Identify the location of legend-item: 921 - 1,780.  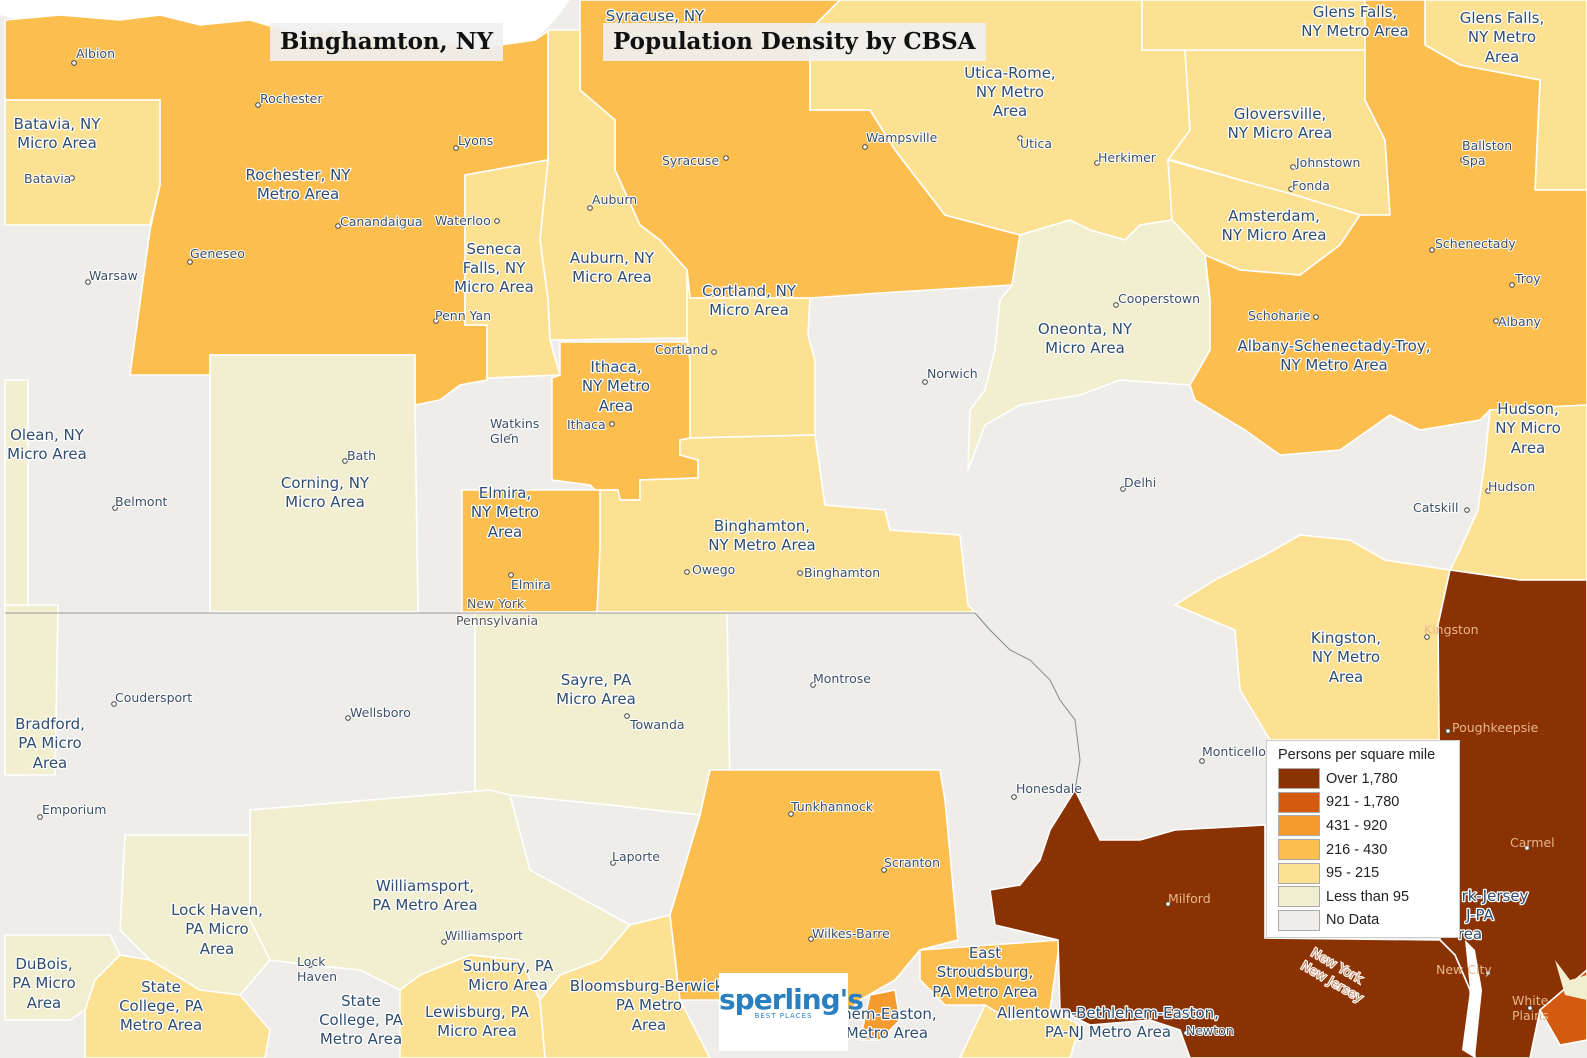
(1368, 803).